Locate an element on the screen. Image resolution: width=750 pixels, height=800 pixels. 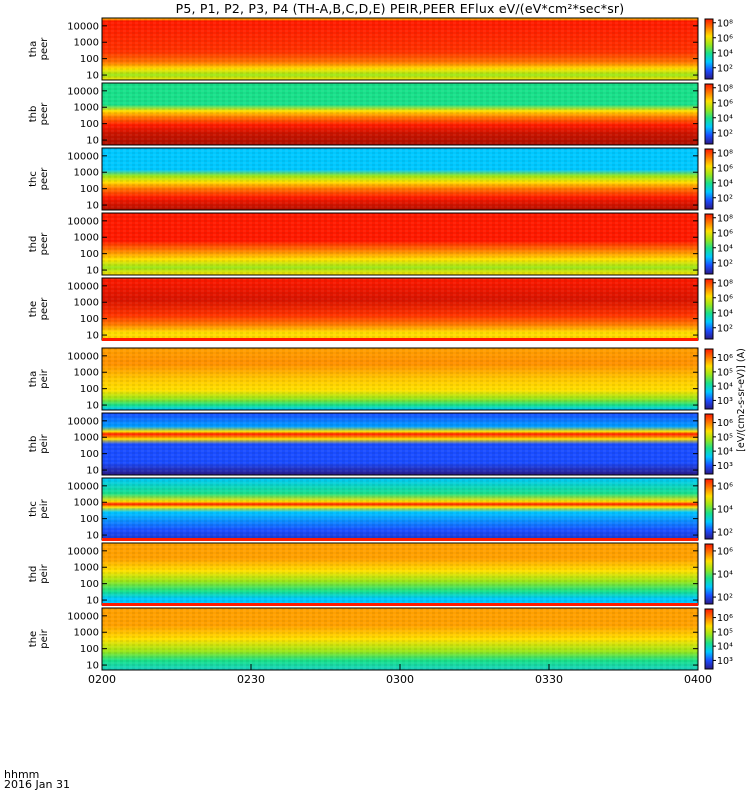
x-tick-label: 0300 is located at coordinates (400, 679).